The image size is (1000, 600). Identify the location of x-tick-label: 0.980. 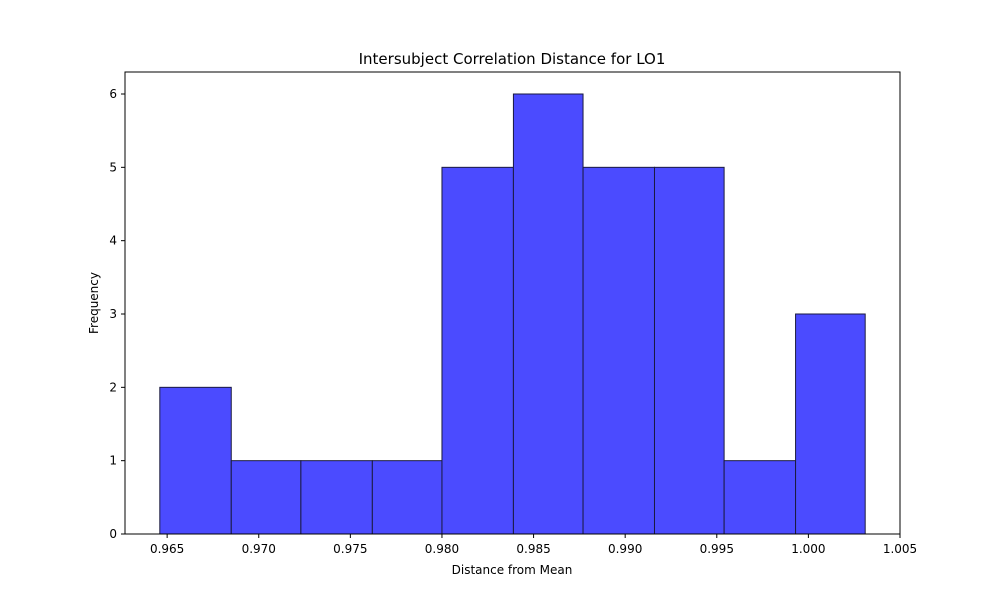
(442, 549).